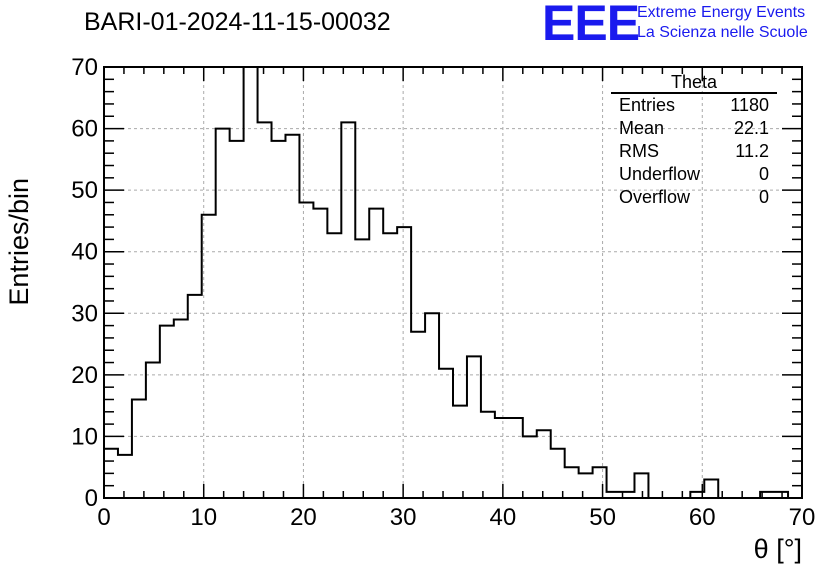  What do you see at coordinates (660, 174) in the screenshot?
I see `stats-label: Underflow` at bounding box center [660, 174].